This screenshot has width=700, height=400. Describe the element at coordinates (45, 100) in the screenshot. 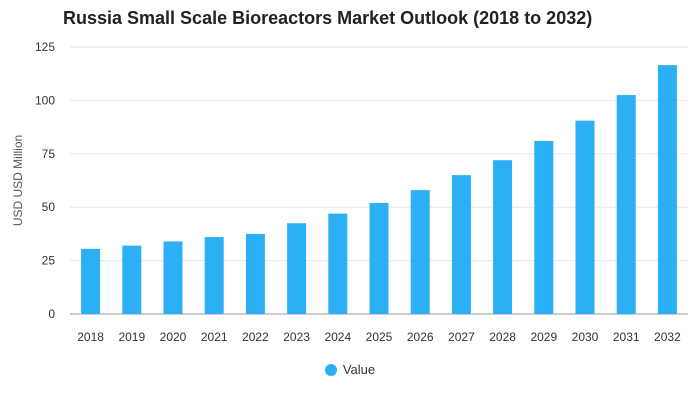

I see `y-tick-label: 100` at that location.